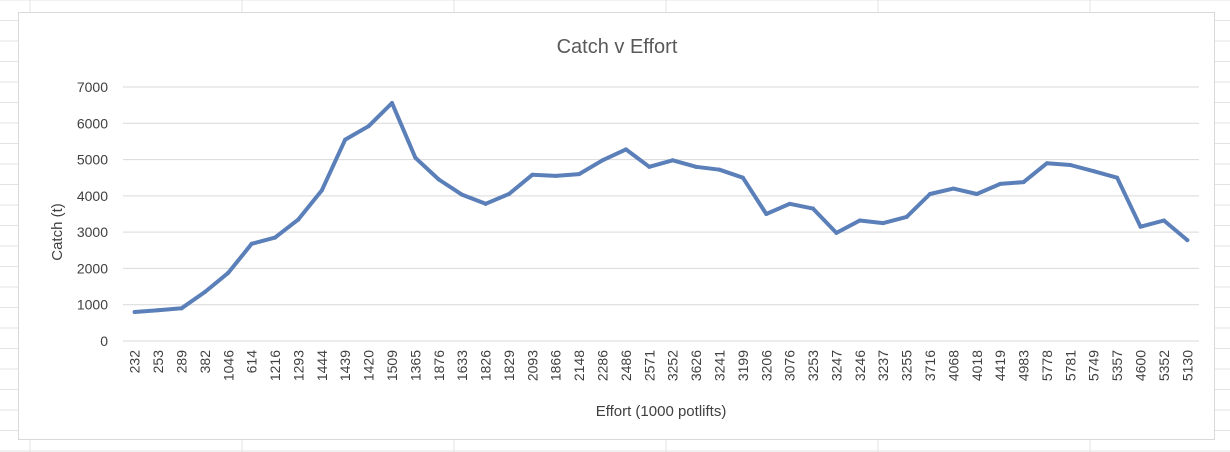 This screenshot has width=1230, height=452. What do you see at coordinates (883, 365) in the screenshot?
I see `x-tick-label: 3237` at bounding box center [883, 365].